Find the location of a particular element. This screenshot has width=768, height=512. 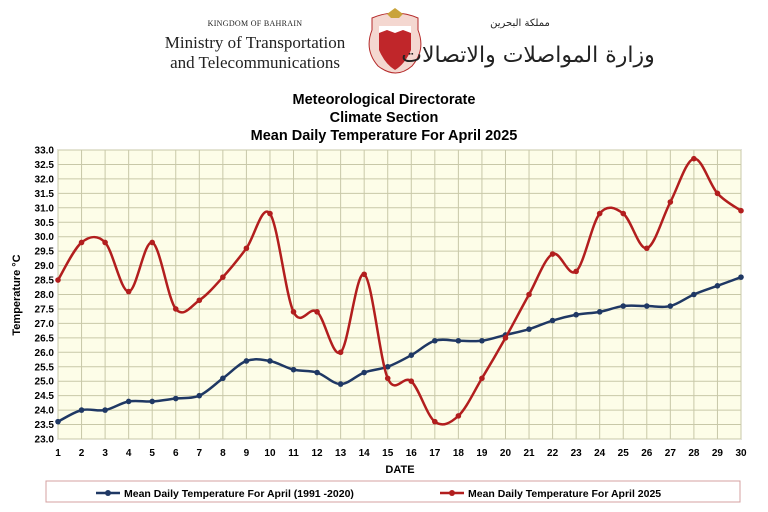

y-tick-label: 28.5 is located at coordinates (45, 281).